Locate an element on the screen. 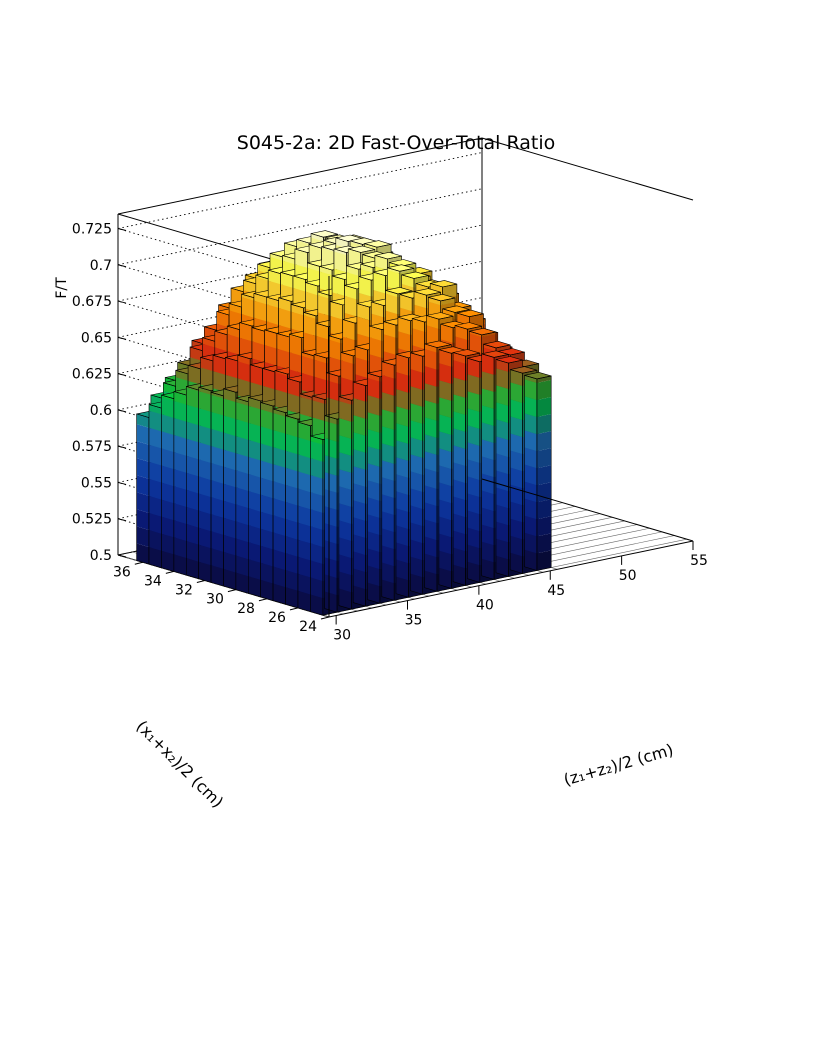  frame-edge is located at coordinates (300, 176).